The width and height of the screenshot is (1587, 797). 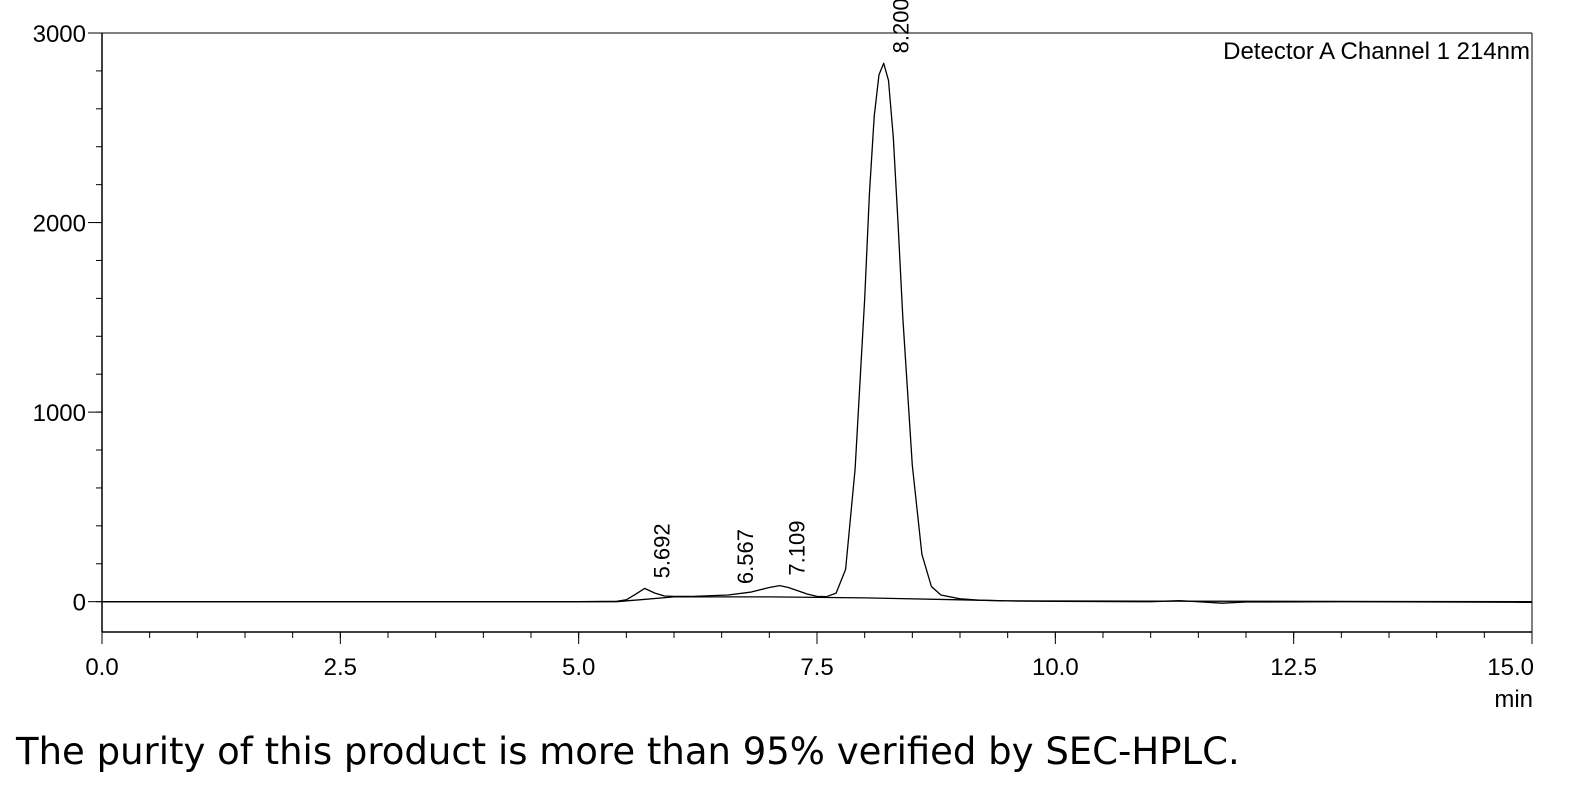 I want to click on x-tick-label: 7.5, so click(x=816, y=667).